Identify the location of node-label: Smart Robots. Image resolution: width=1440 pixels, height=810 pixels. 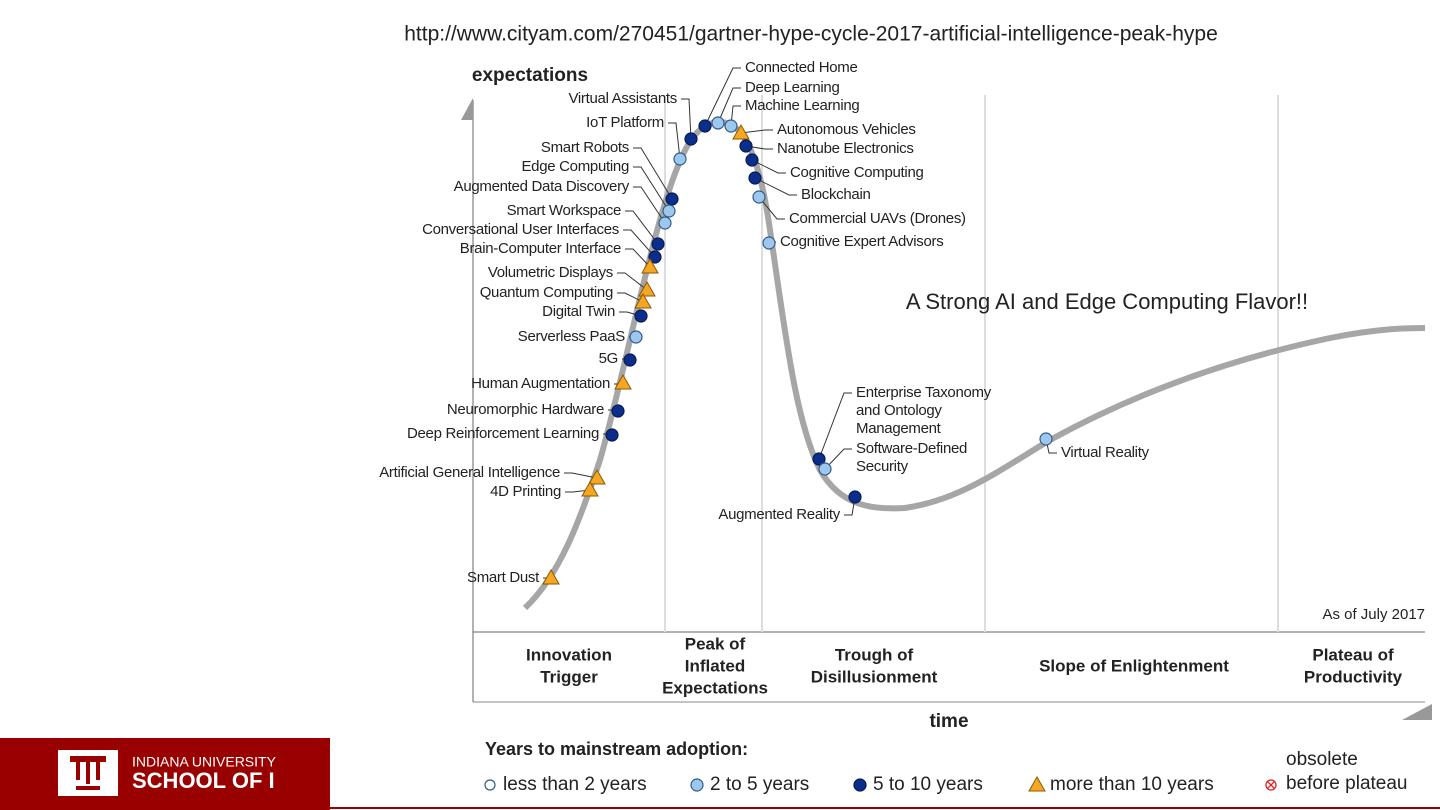
(585, 147).